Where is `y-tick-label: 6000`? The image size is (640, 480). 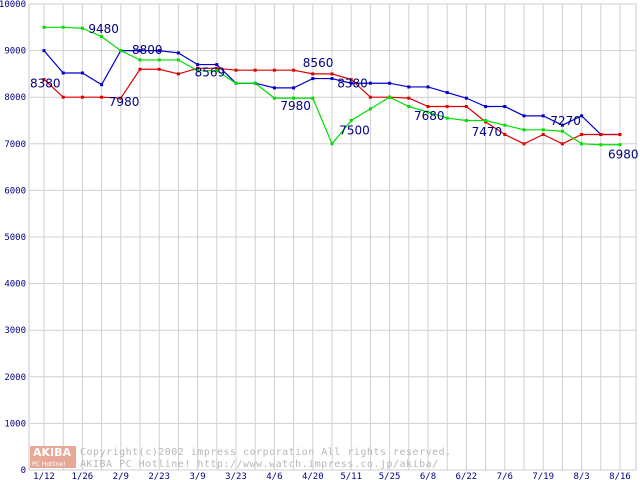 y-tick-label: 6000 is located at coordinates (15, 191).